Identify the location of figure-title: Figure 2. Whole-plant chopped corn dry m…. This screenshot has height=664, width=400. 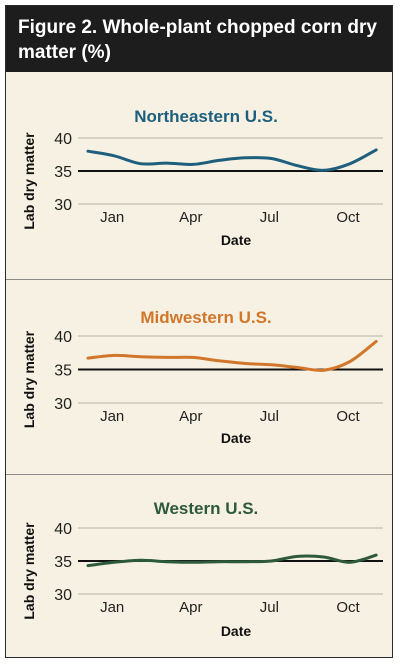
(197, 40).